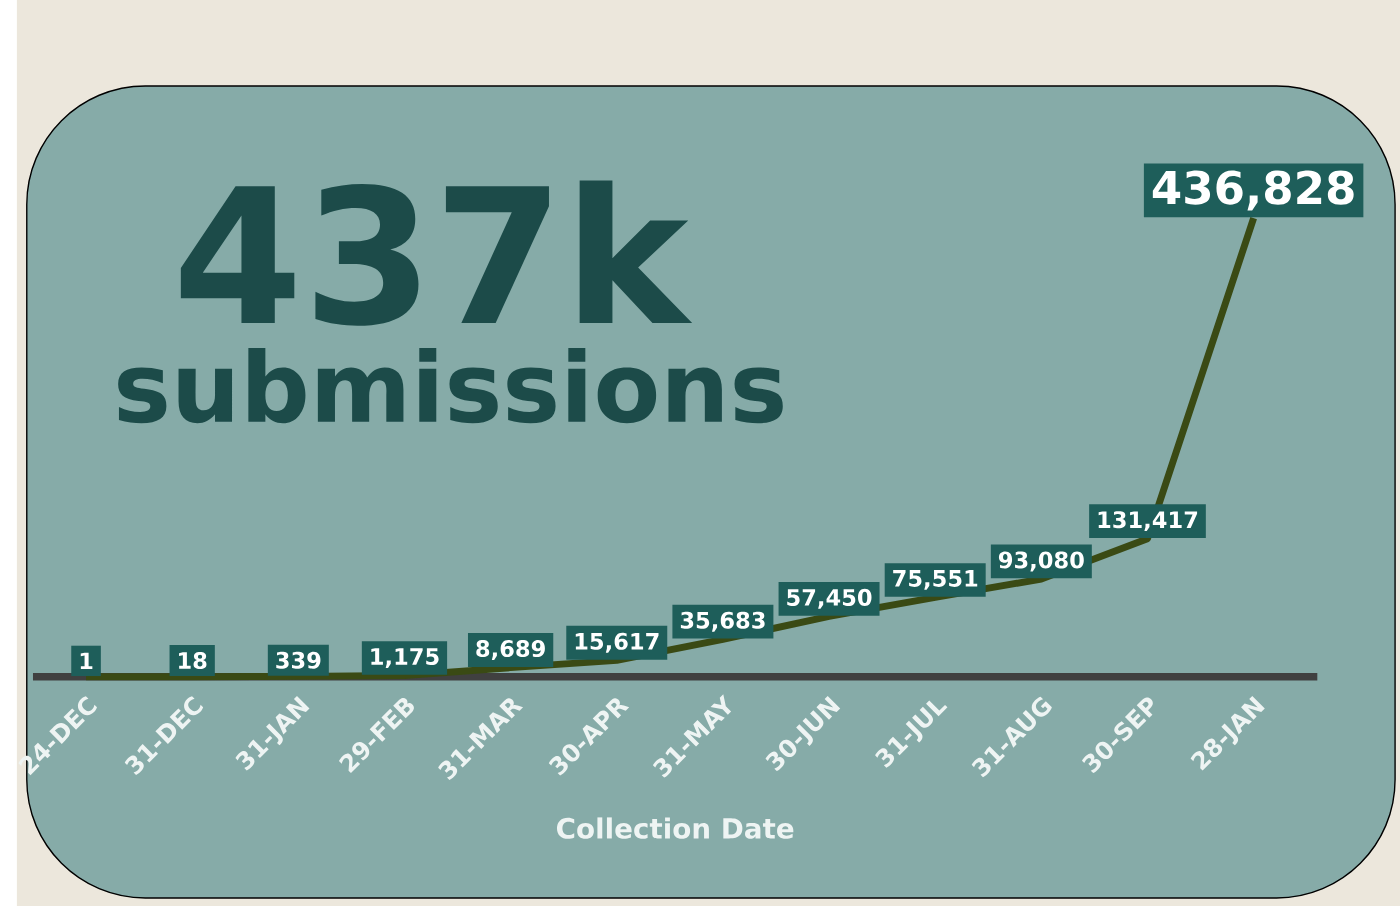 The image size is (1400, 906). I want to click on data-label: 436,828, so click(1253, 190).